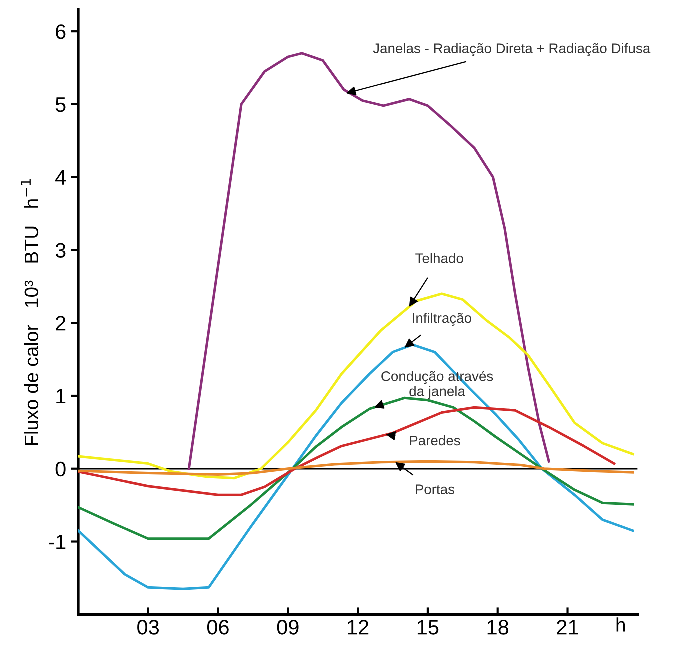  I want to click on x-tick-label: 03, so click(149, 627).